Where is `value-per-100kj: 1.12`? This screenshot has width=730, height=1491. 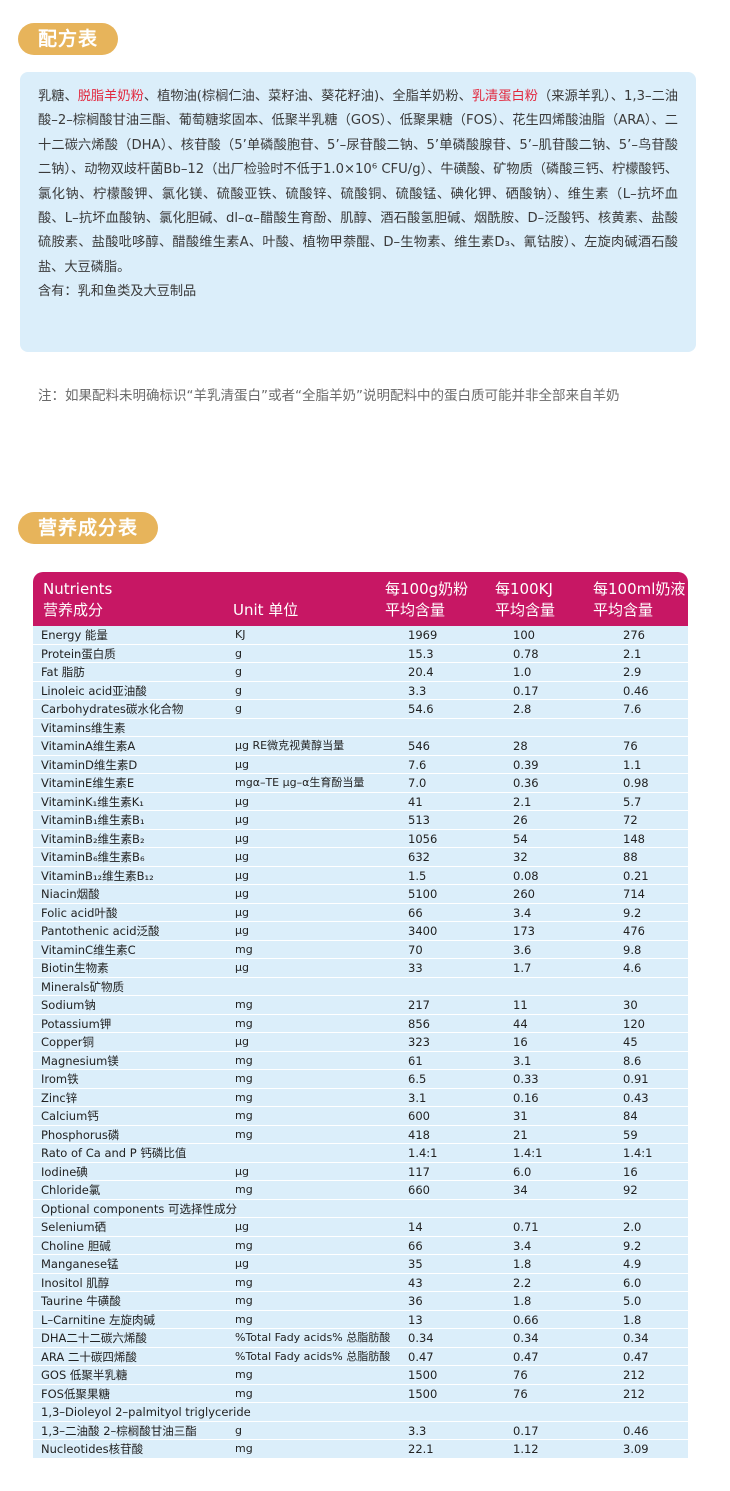
value-per-100kj: 1.12 is located at coordinates (526, 1449).